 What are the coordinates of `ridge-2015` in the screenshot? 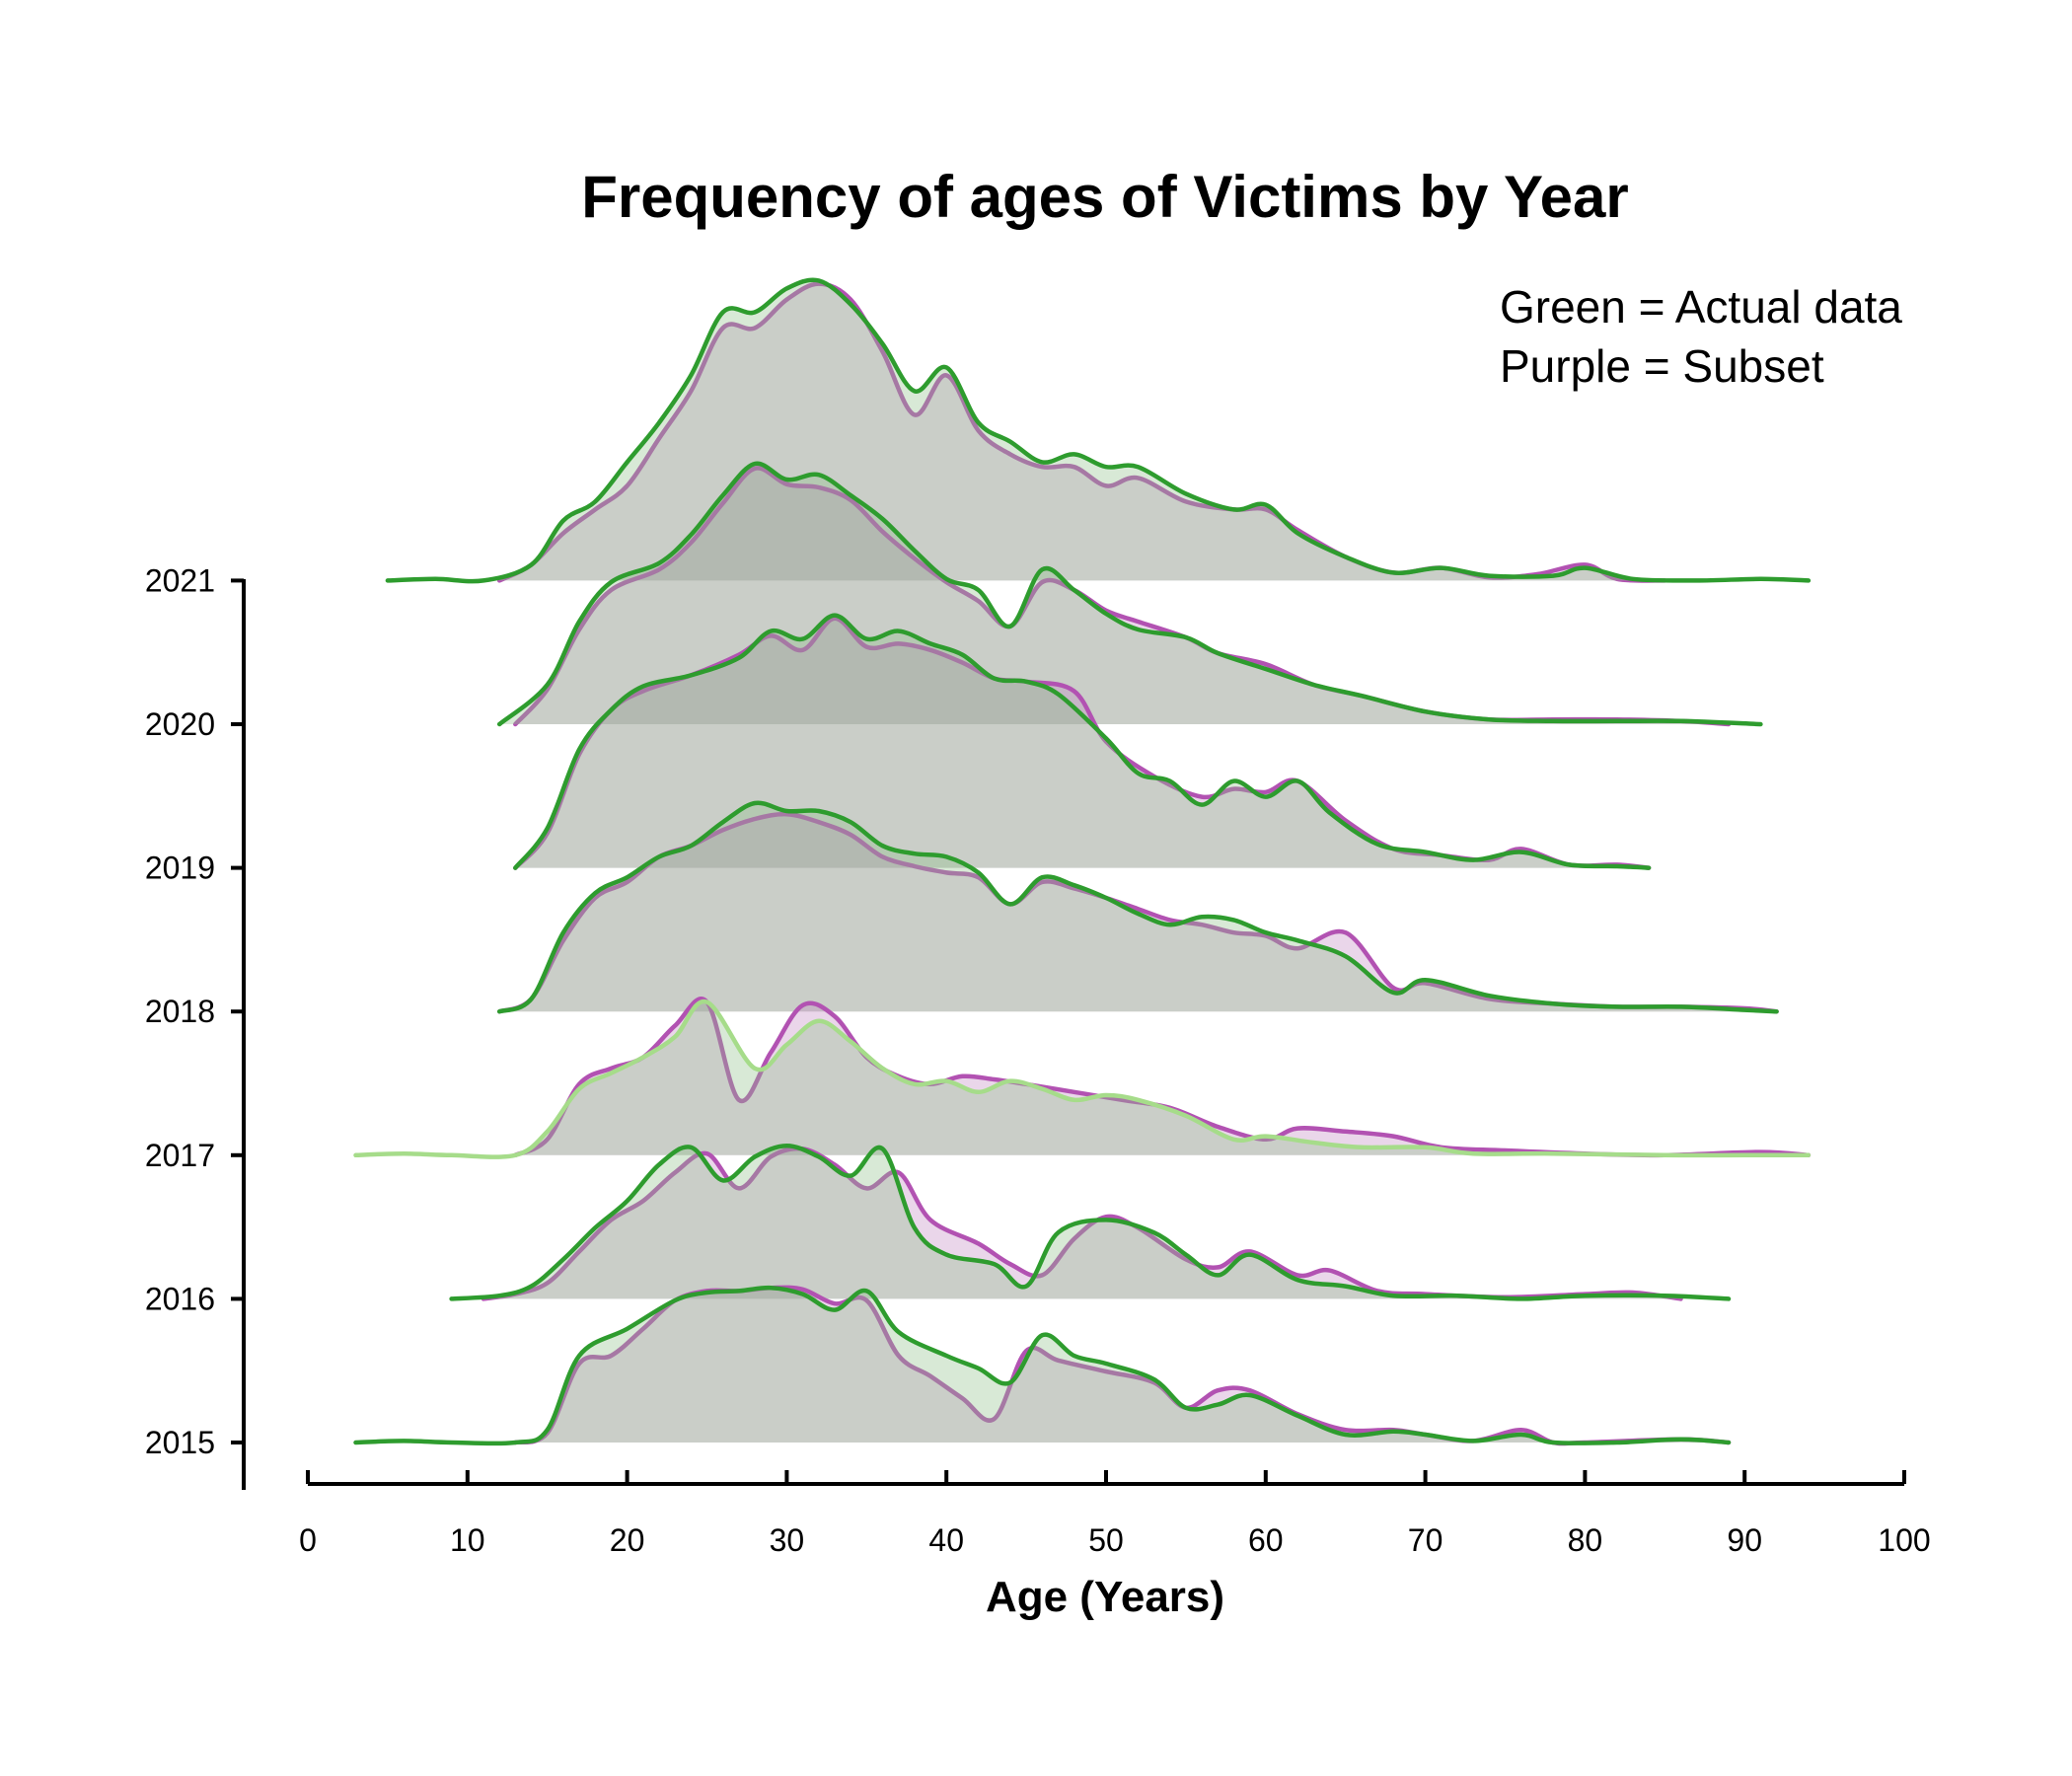 It's located at (1042, 1365).